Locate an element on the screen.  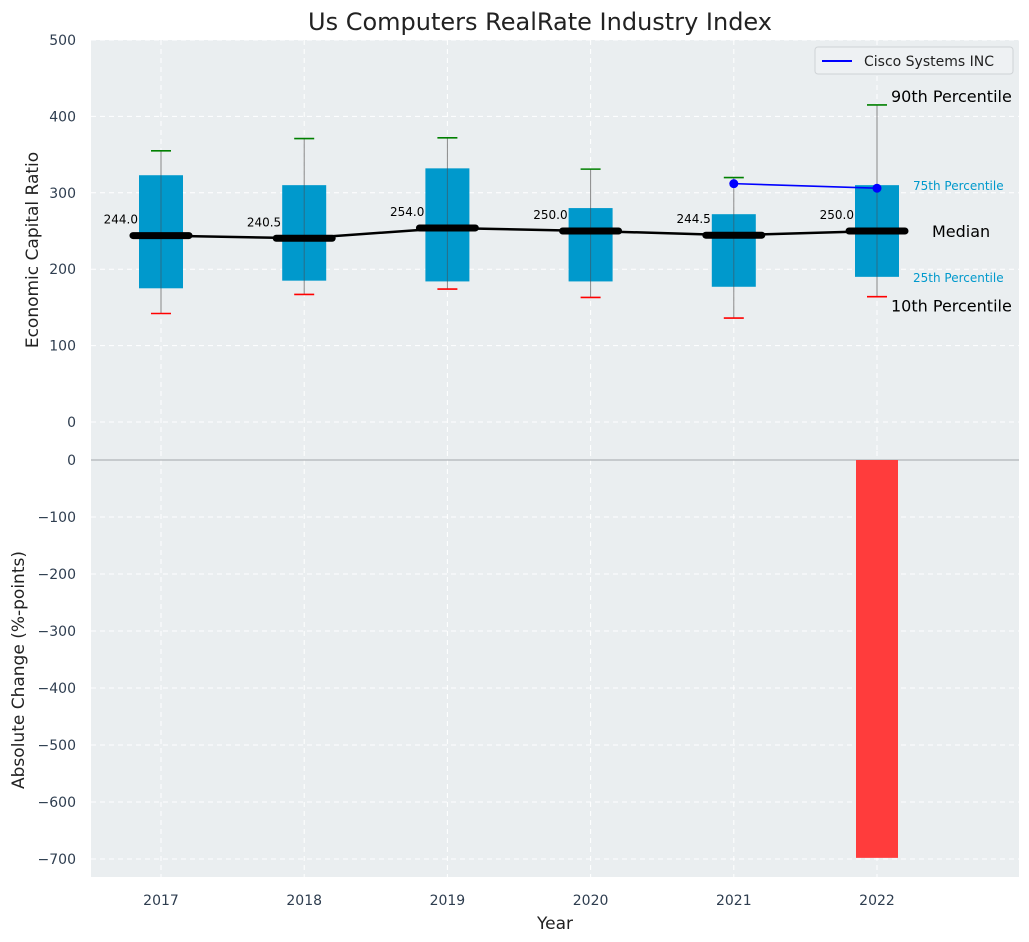
top-y-axis-label: Economic Capital Ratio is located at coordinates (33, 250).